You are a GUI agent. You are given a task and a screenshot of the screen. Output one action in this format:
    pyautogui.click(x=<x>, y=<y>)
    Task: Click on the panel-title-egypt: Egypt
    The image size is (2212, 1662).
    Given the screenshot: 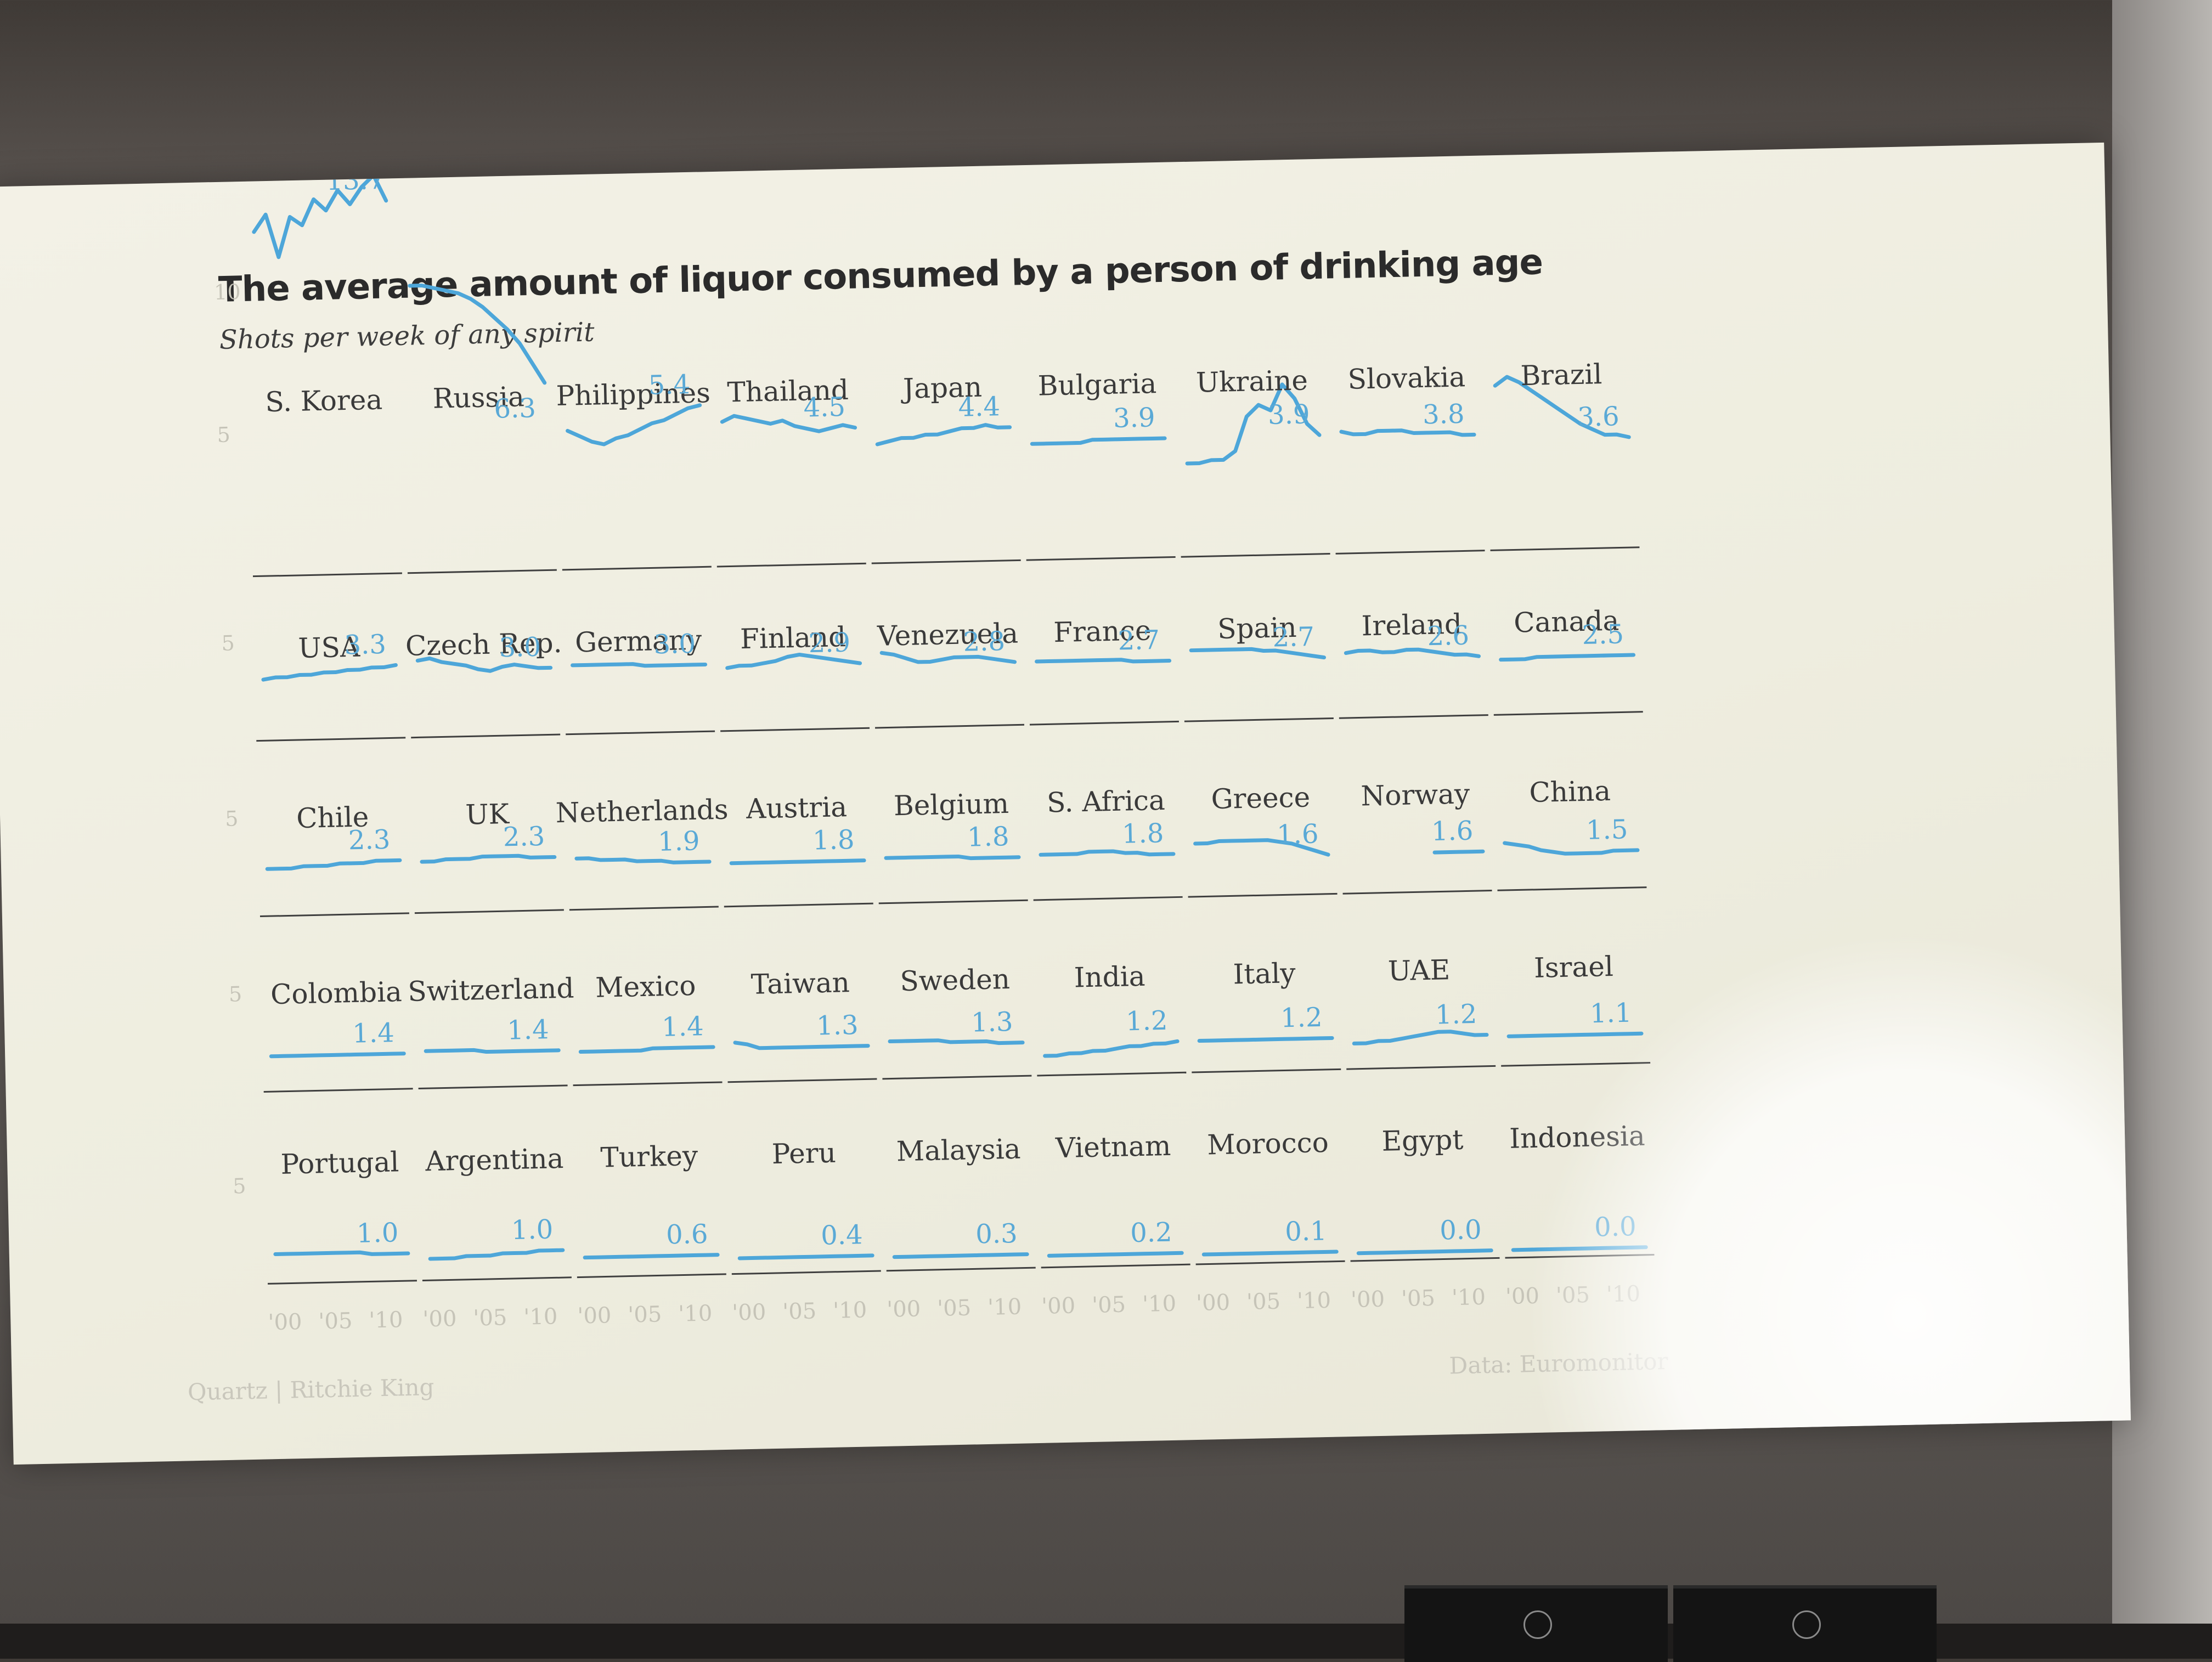 What is the action you would take?
    pyautogui.click(x=1422, y=1140)
    